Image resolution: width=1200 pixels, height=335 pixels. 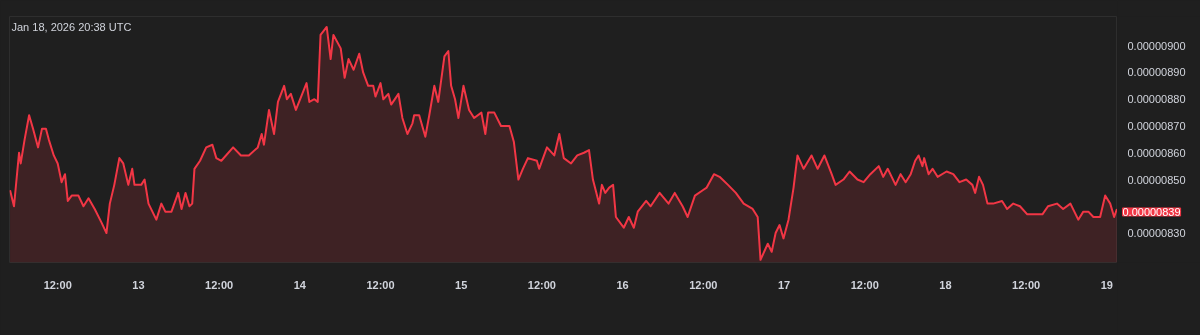 What do you see at coordinates (1151, 211) in the screenshot?
I see `text: 0.00000839` at bounding box center [1151, 211].